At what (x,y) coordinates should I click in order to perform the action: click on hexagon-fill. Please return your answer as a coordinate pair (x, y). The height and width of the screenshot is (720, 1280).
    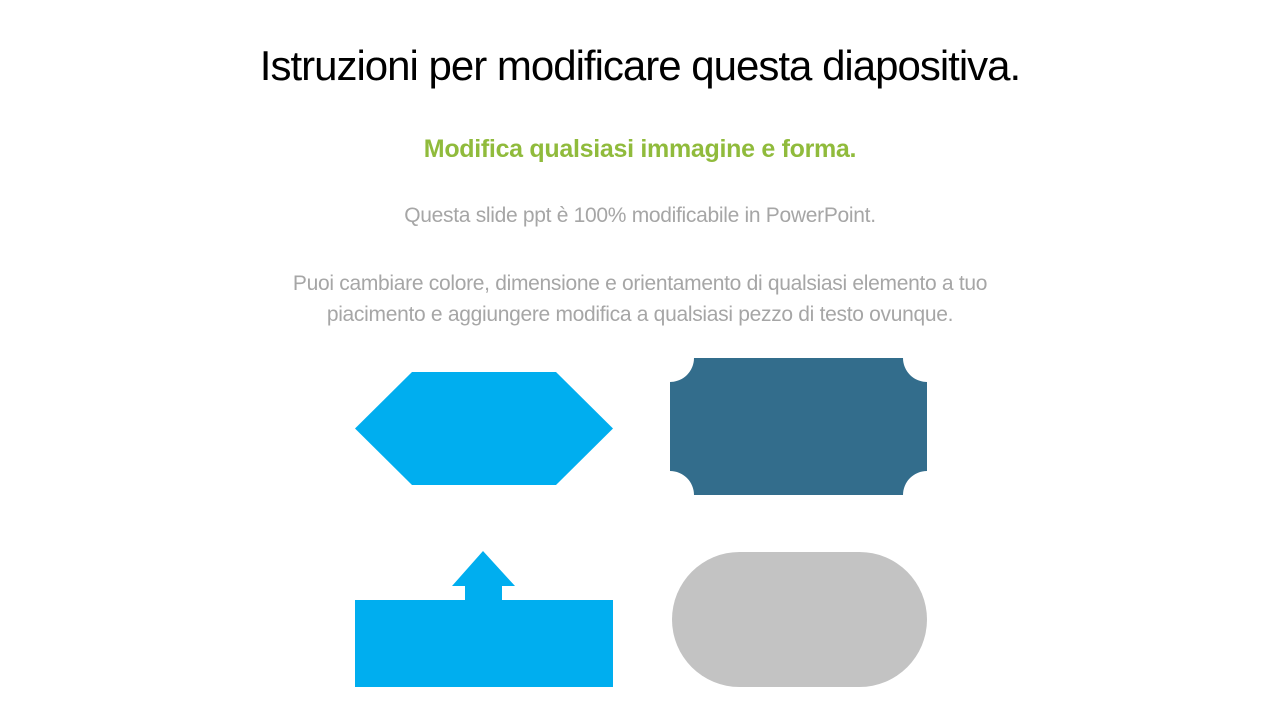
    Looking at the image, I should click on (484, 428).